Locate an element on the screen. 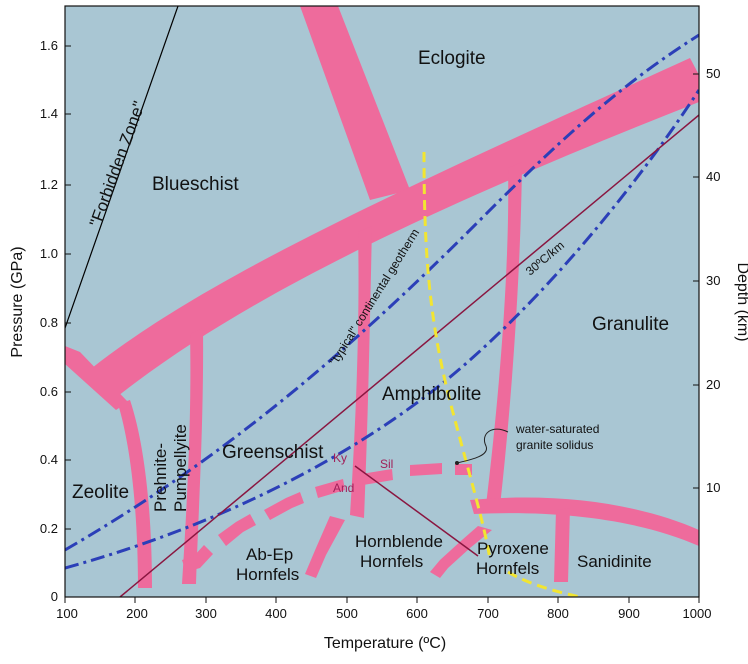 The image size is (748, 664). tick-t-200: 200 is located at coordinates (137, 613).